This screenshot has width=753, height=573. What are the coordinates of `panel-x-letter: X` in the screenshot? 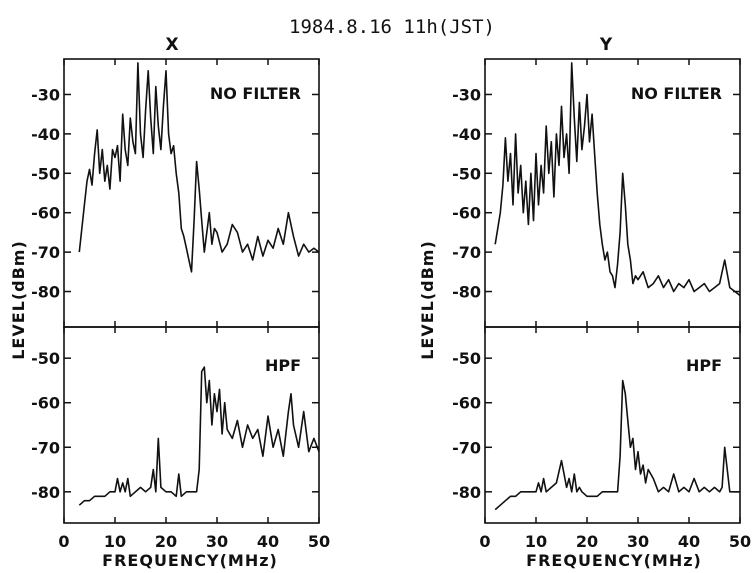 It's located at (171, 45).